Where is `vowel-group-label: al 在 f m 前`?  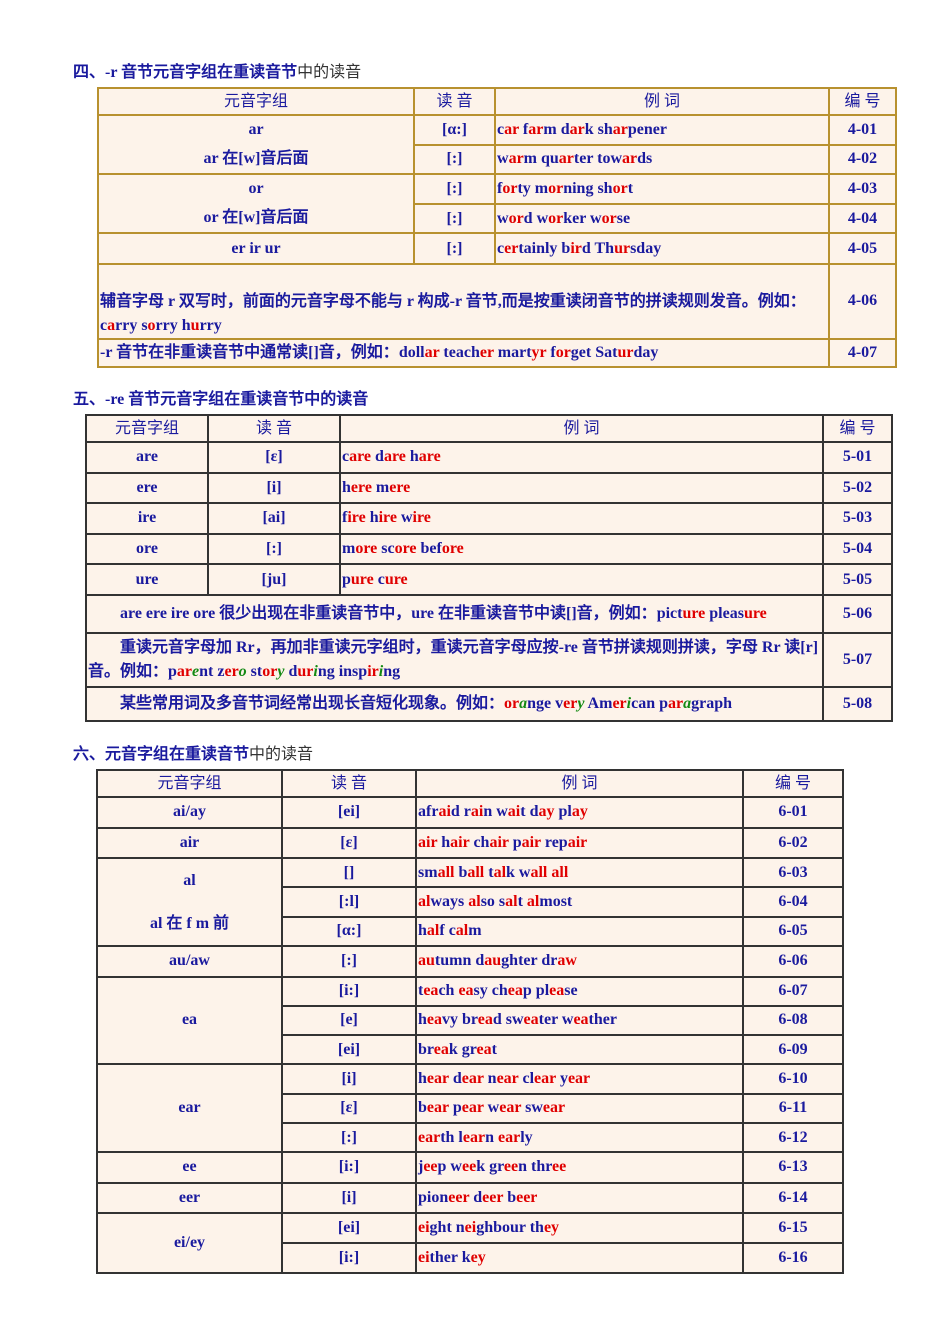 vowel-group-label: al 在 f m 前 is located at coordinates (189, 923).